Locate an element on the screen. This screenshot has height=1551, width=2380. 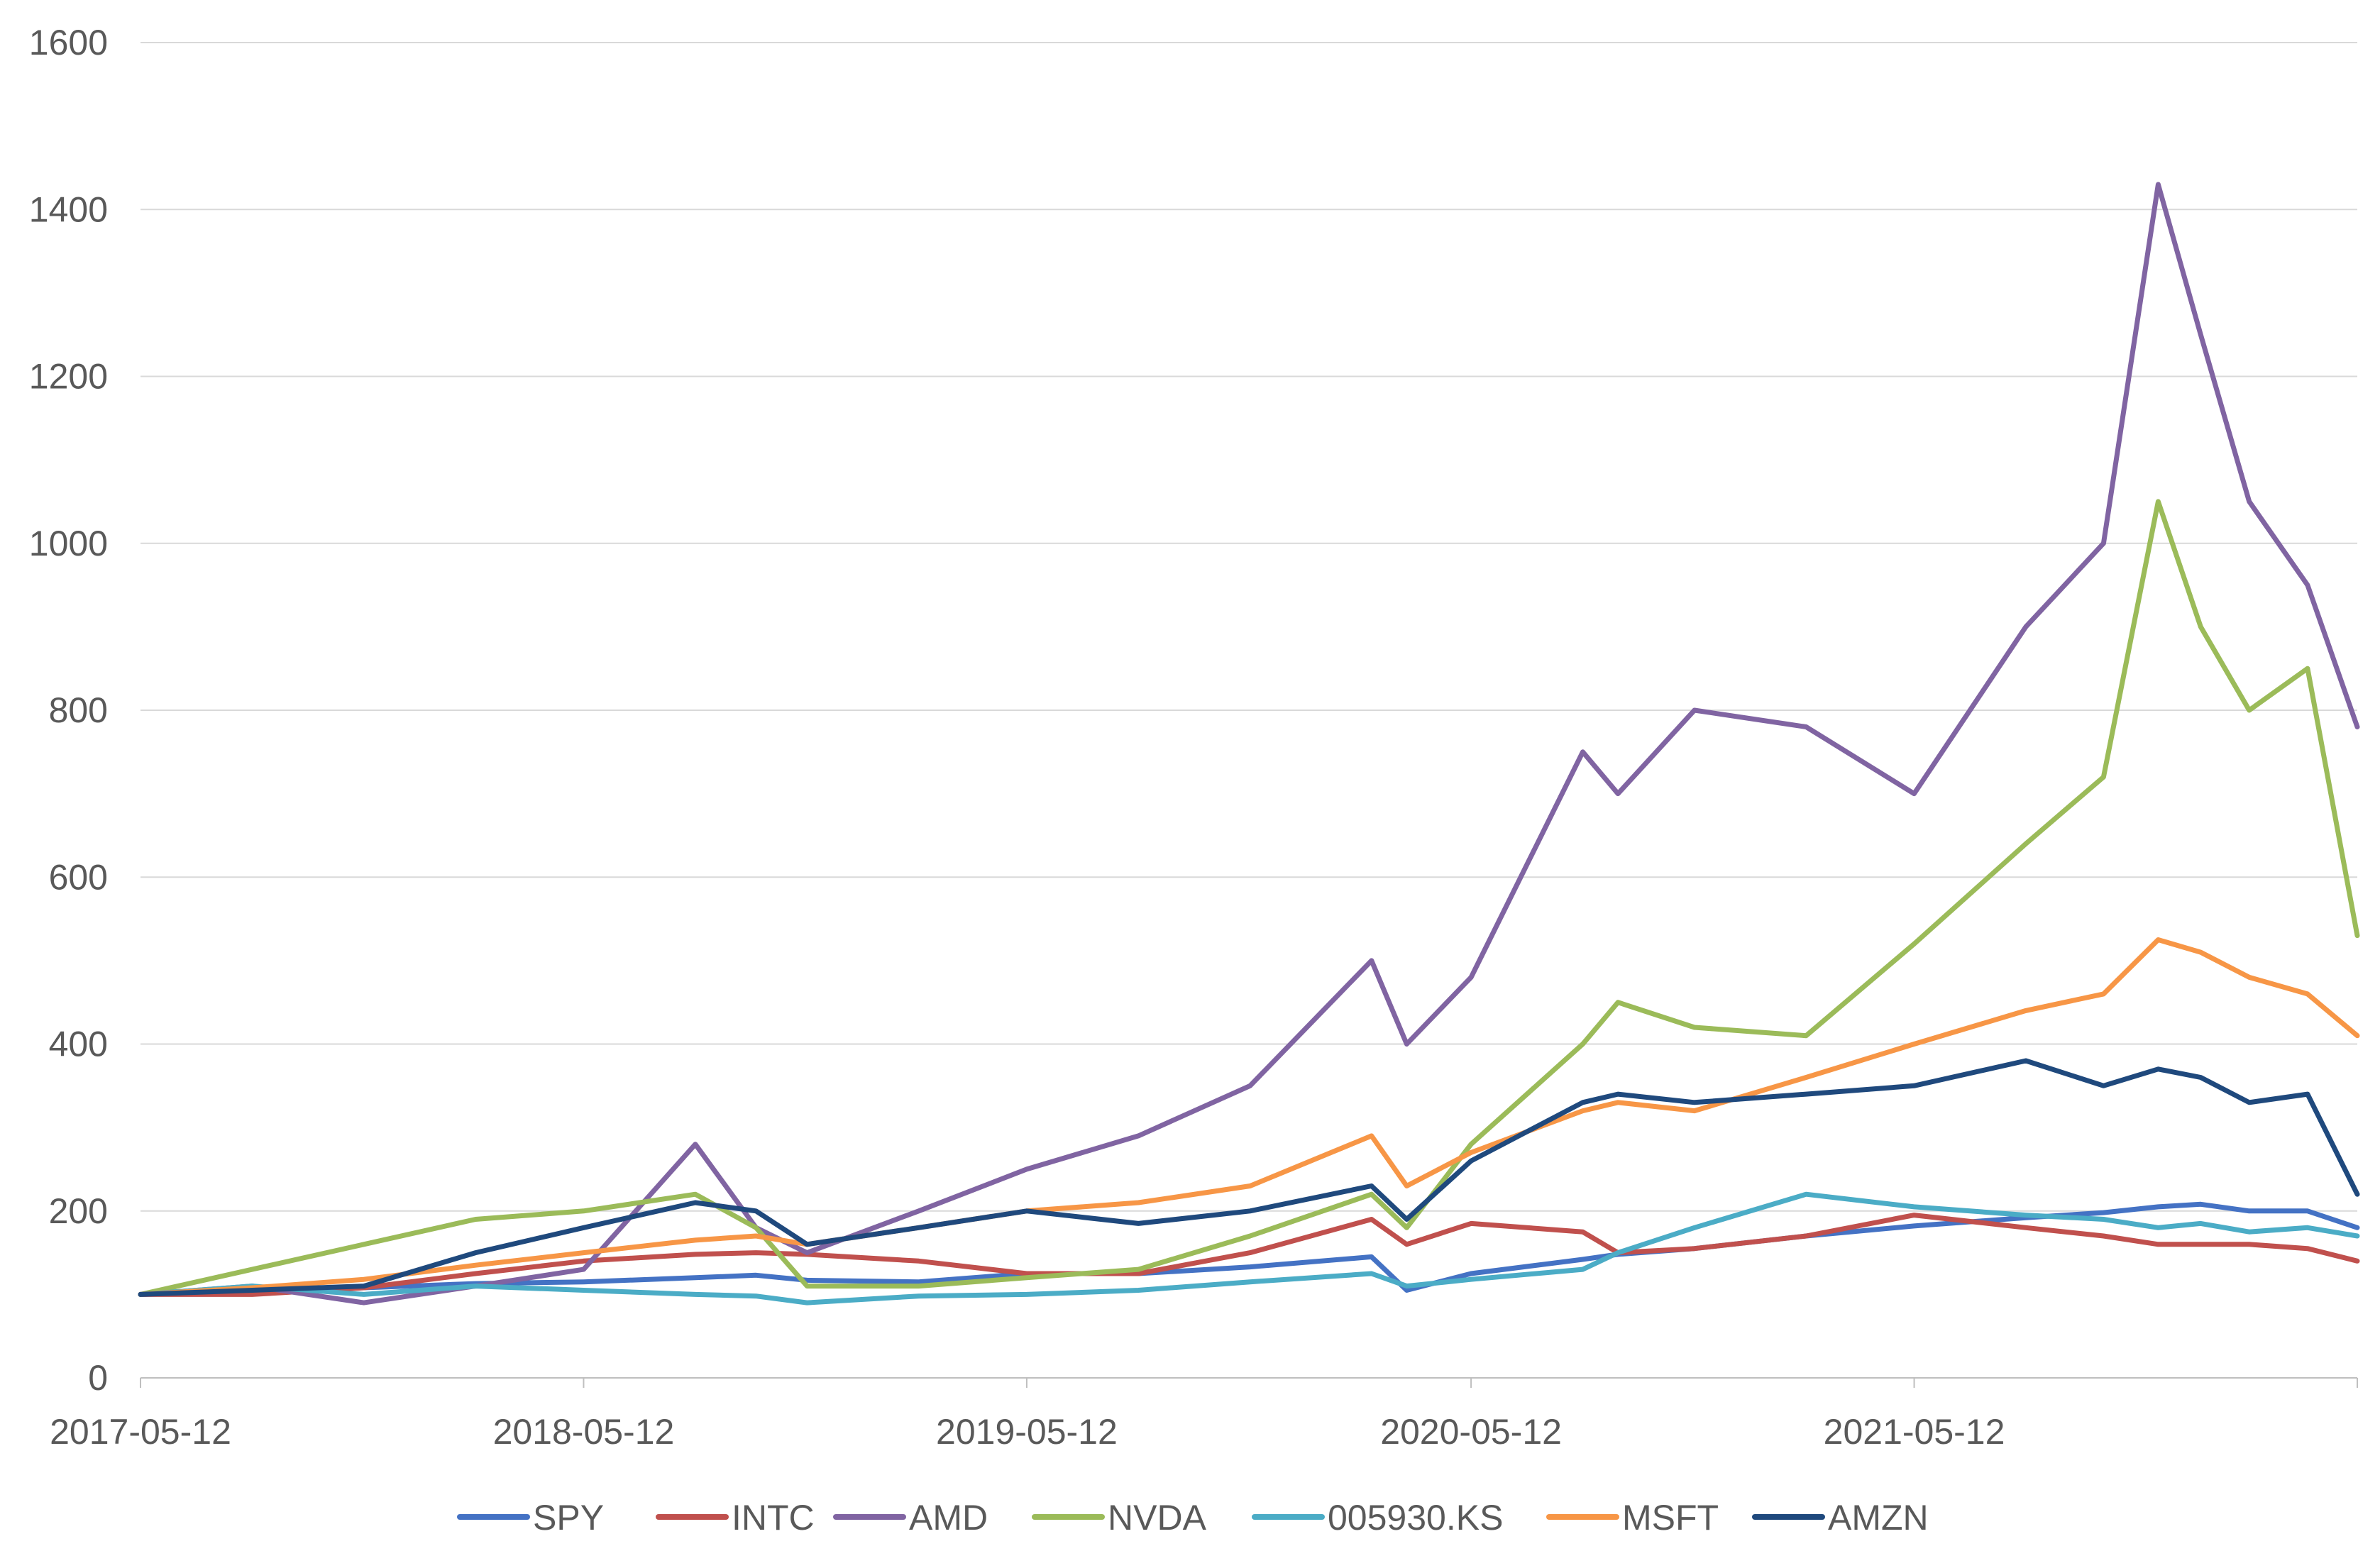
legend-item-amd: AMD is located at coordinates (910, 1518).